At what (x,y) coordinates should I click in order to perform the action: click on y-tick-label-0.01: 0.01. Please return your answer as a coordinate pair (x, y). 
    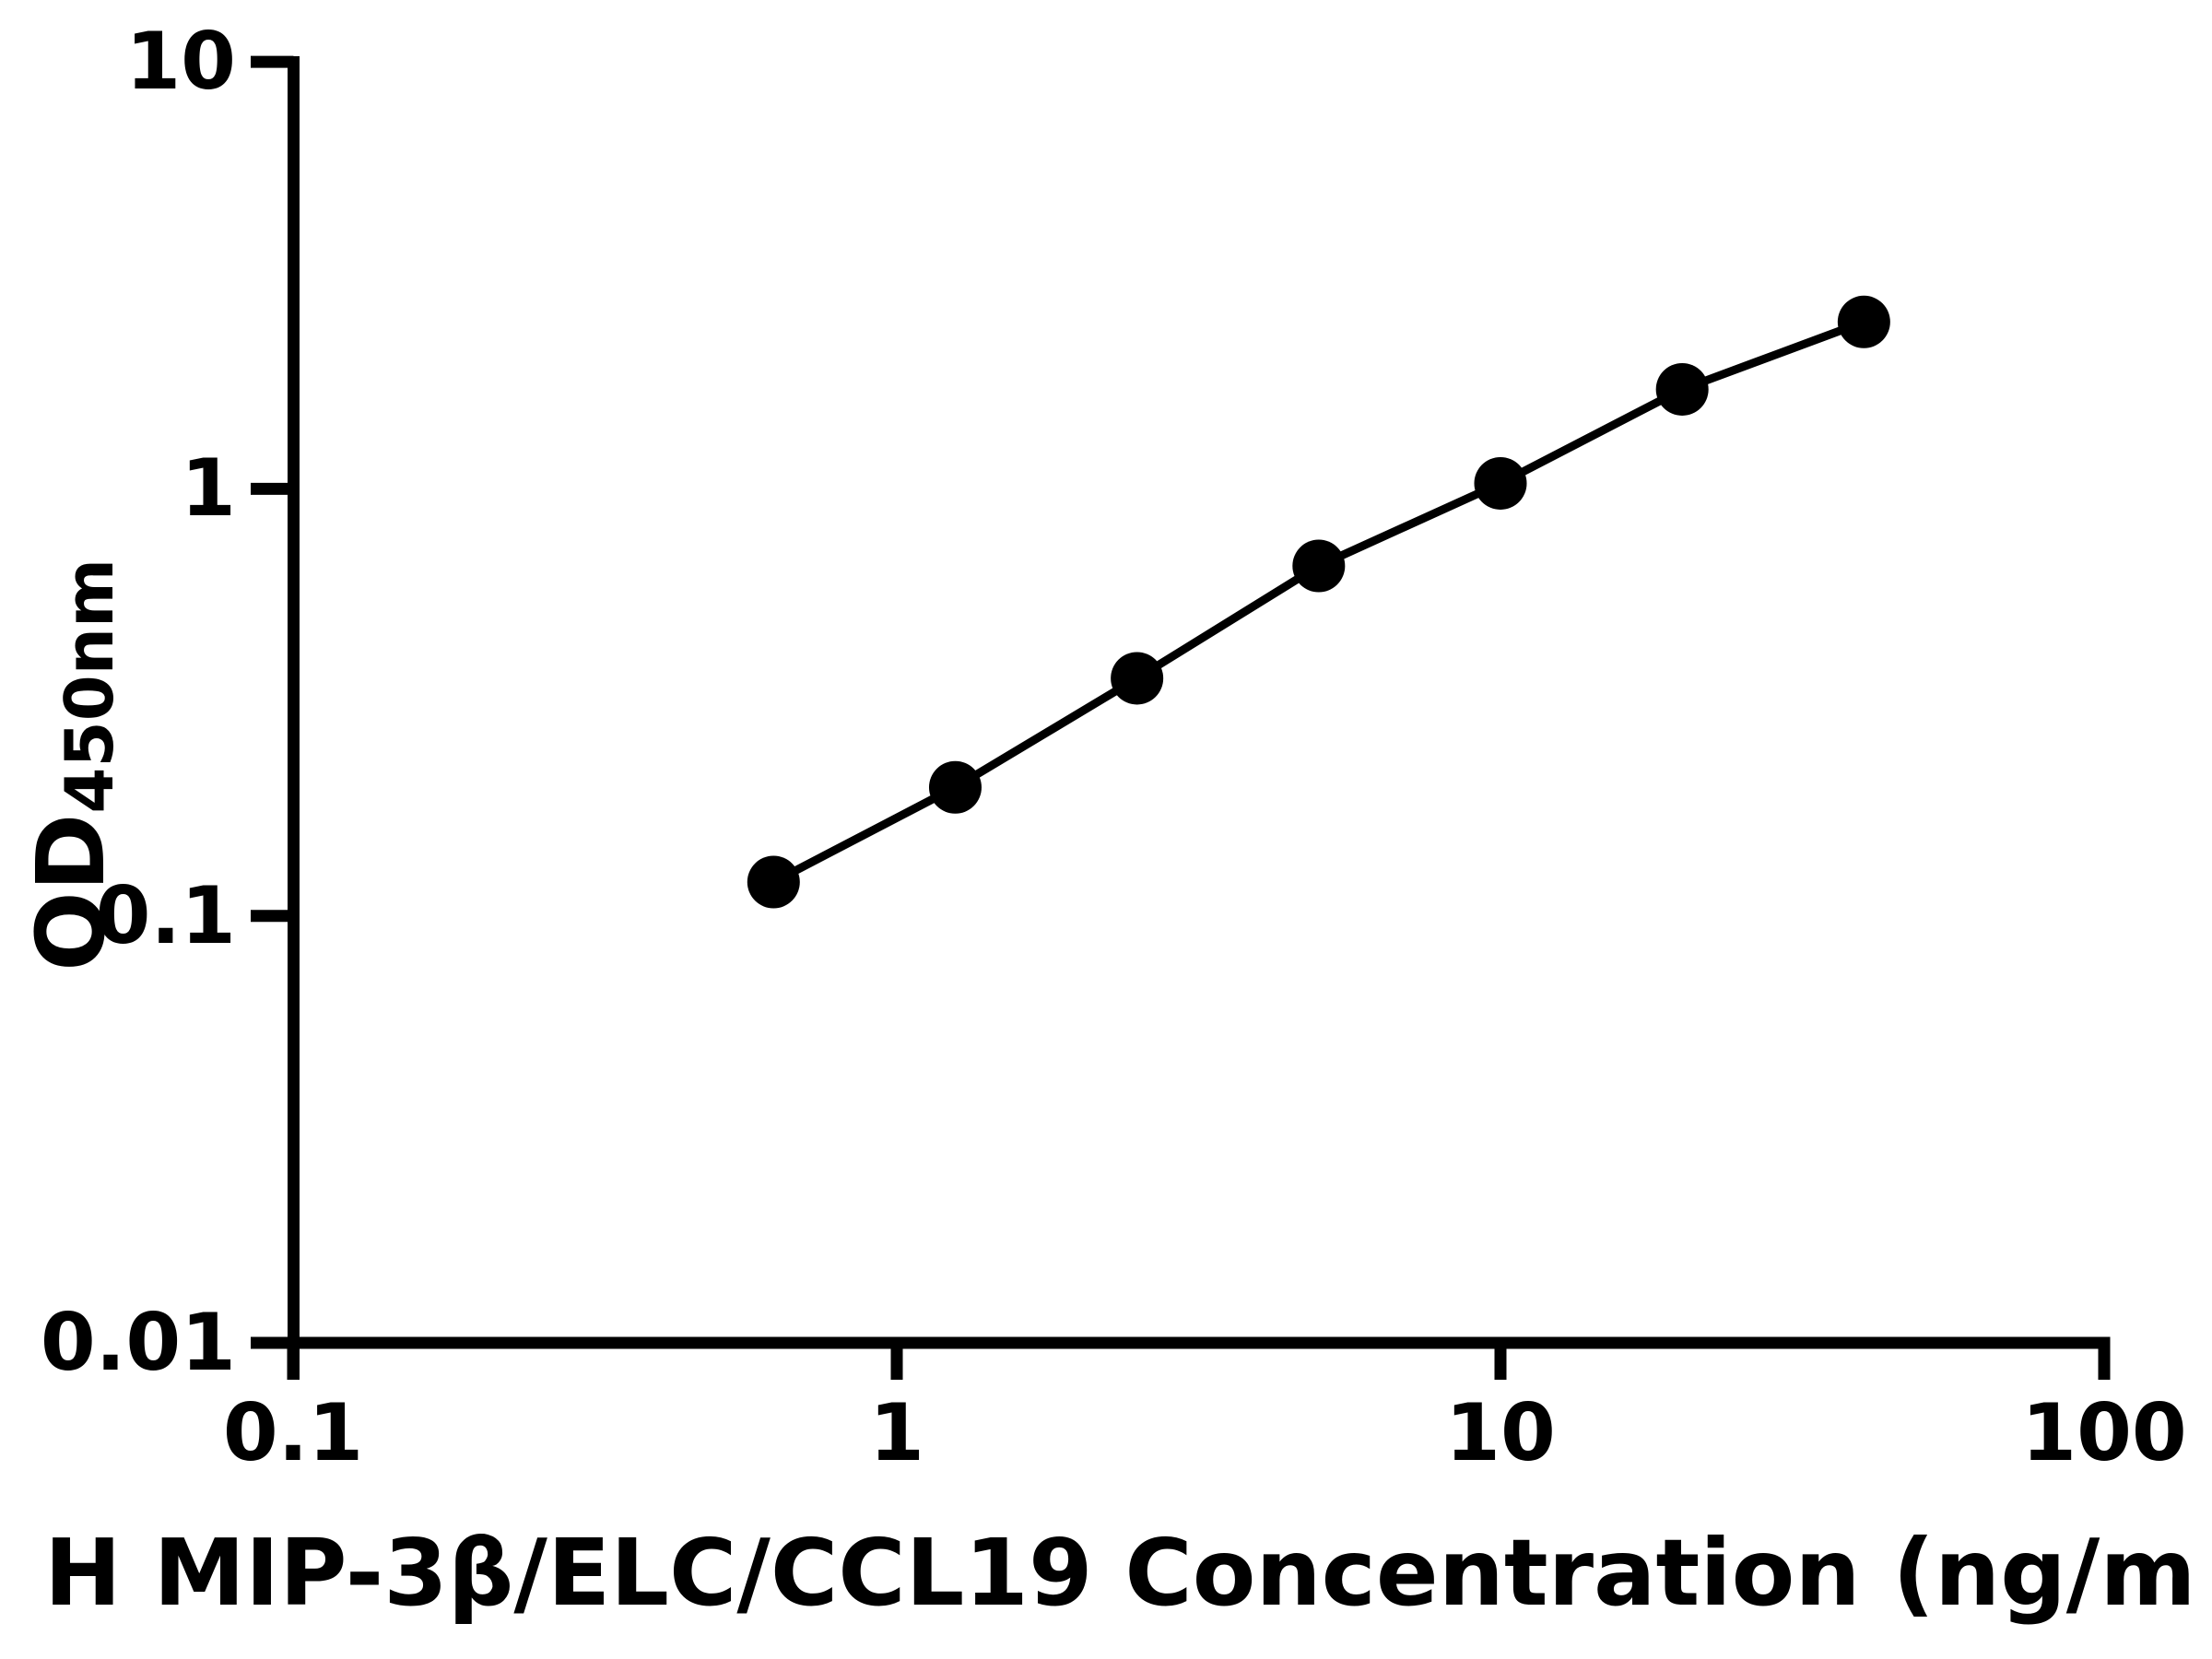
    Looking at the image, I should click on (138, 1343).